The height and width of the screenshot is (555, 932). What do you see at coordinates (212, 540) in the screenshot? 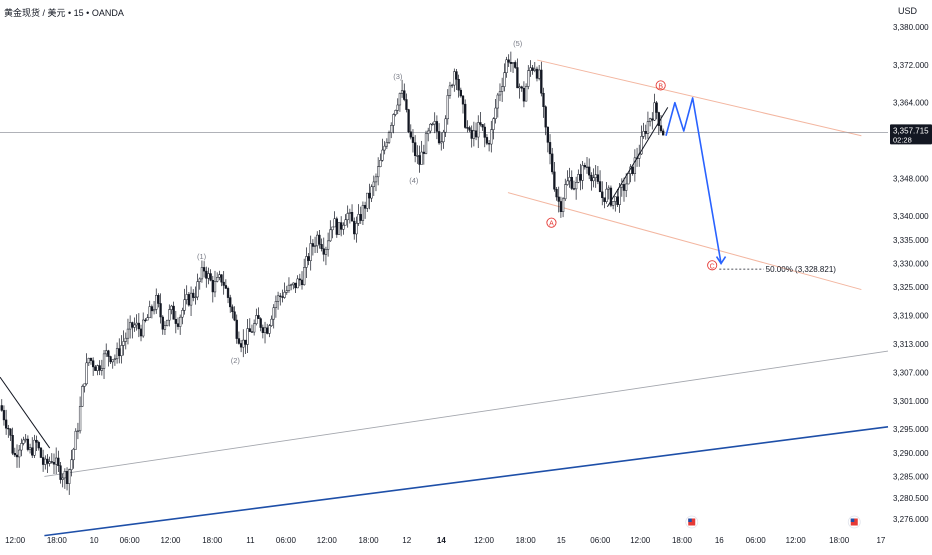
I see `x-tick-label: 18:00` at bounding box center [212, 540].